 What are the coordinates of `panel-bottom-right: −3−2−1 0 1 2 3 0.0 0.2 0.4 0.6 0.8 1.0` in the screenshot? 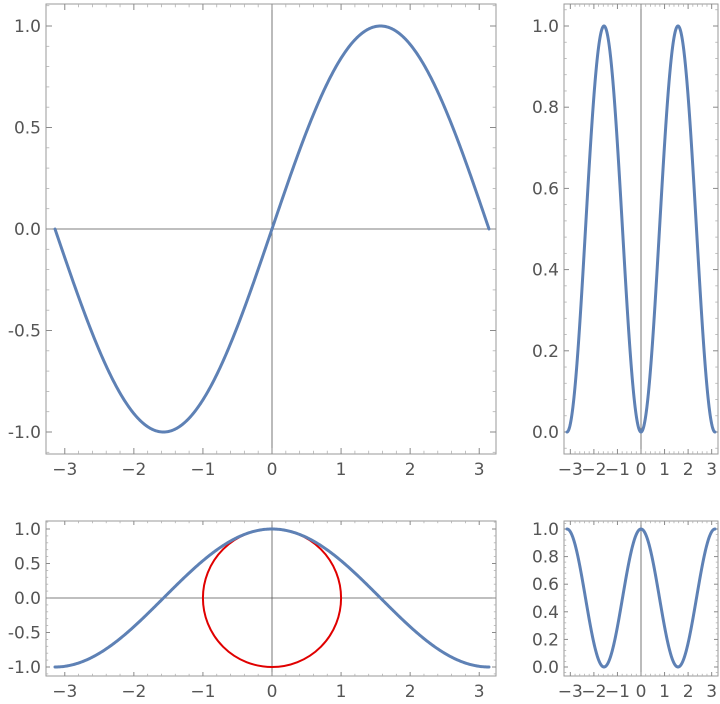 It's located at (625, 611).